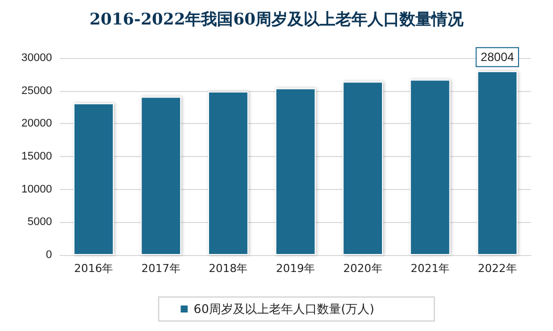 The height and width of the screenshot is (331, 553). What do you see at coordinates (49, 255) in the screenshot?
I see `y-tick-label: 0` at bounding box center [49, 255].